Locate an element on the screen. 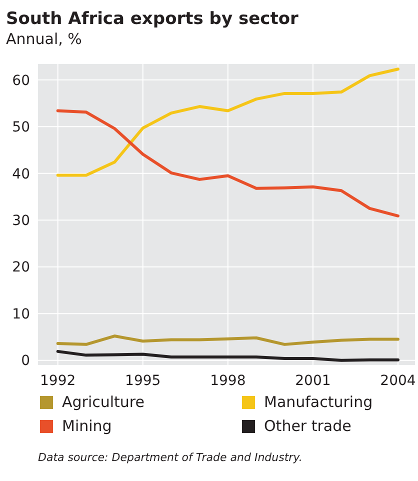 This screenshot has height=481, width=418. legend-label: Other trade is located at coordinates (308, 426).